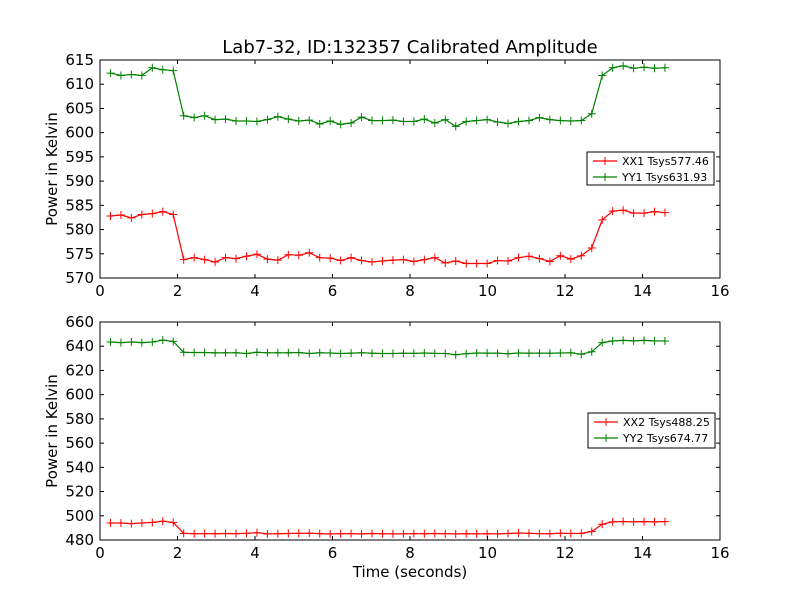 Image resolution: width=800 pixels, height=600 pixels. What do you see at coordinates (651, 430) in the screenshot?
I see `legend-box` at bounding box center [651, 430].